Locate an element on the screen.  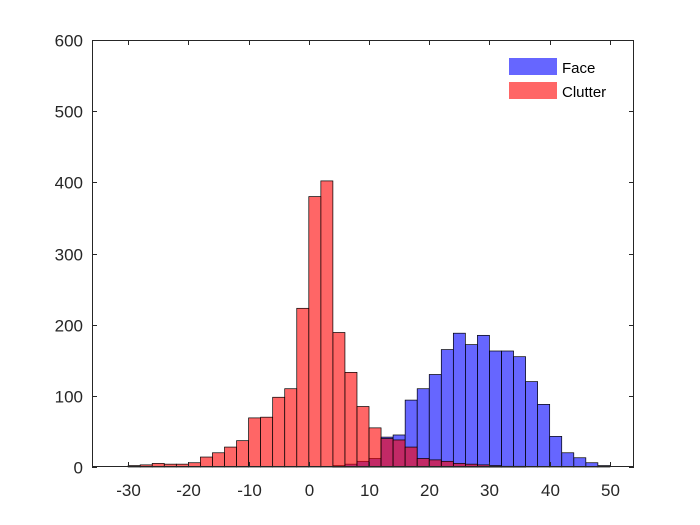
legend-label-face: Face is located at coordinates (578, 68).